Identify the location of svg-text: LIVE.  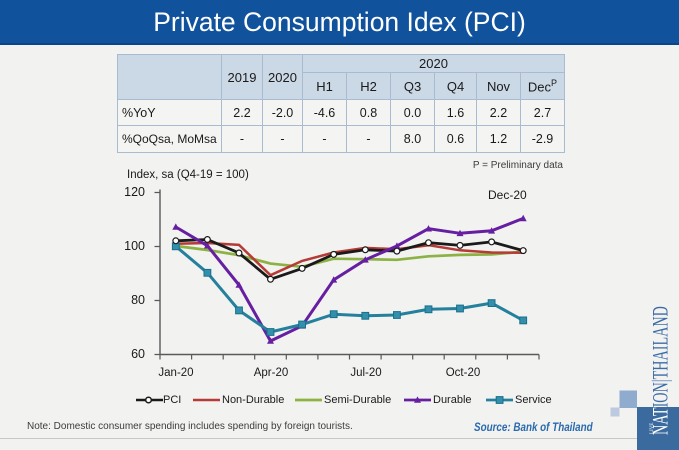
(652, 428).